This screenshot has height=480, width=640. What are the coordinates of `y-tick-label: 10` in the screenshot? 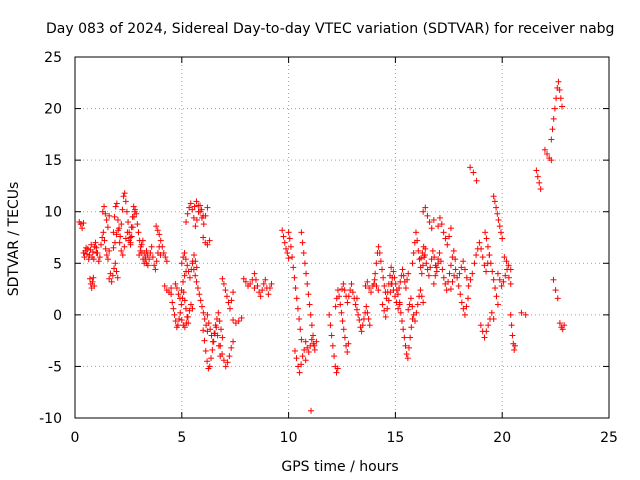 It's located at (53, 213).